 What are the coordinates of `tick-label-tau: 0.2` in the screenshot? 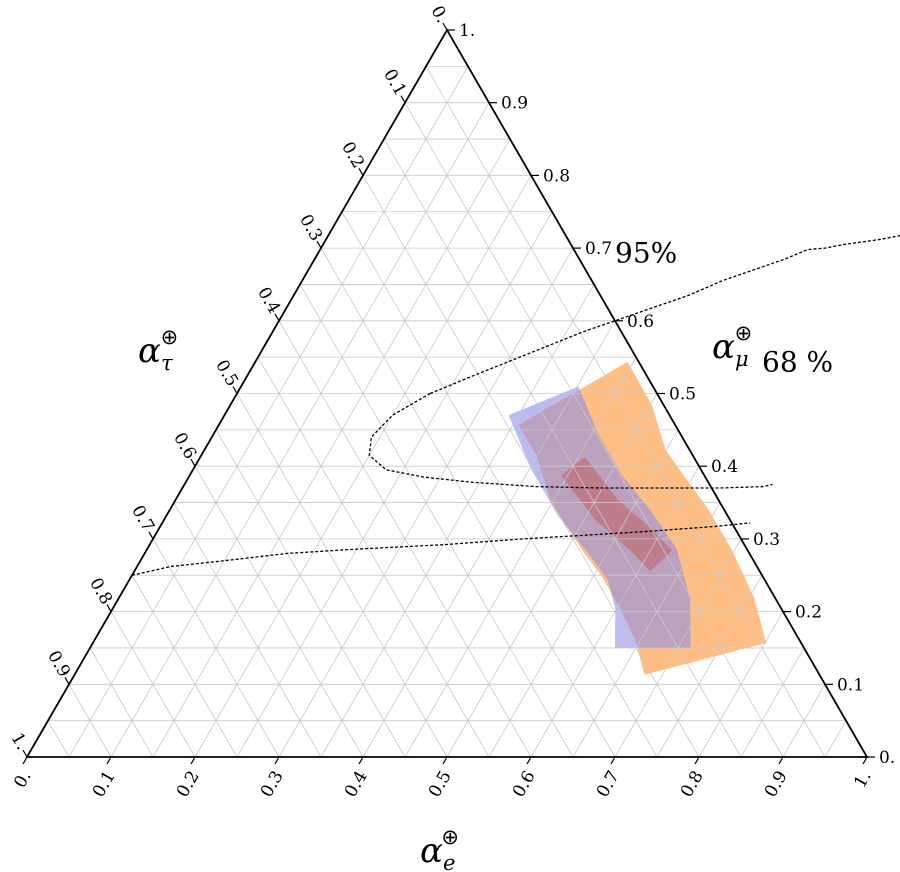 It's located at (352, 154).